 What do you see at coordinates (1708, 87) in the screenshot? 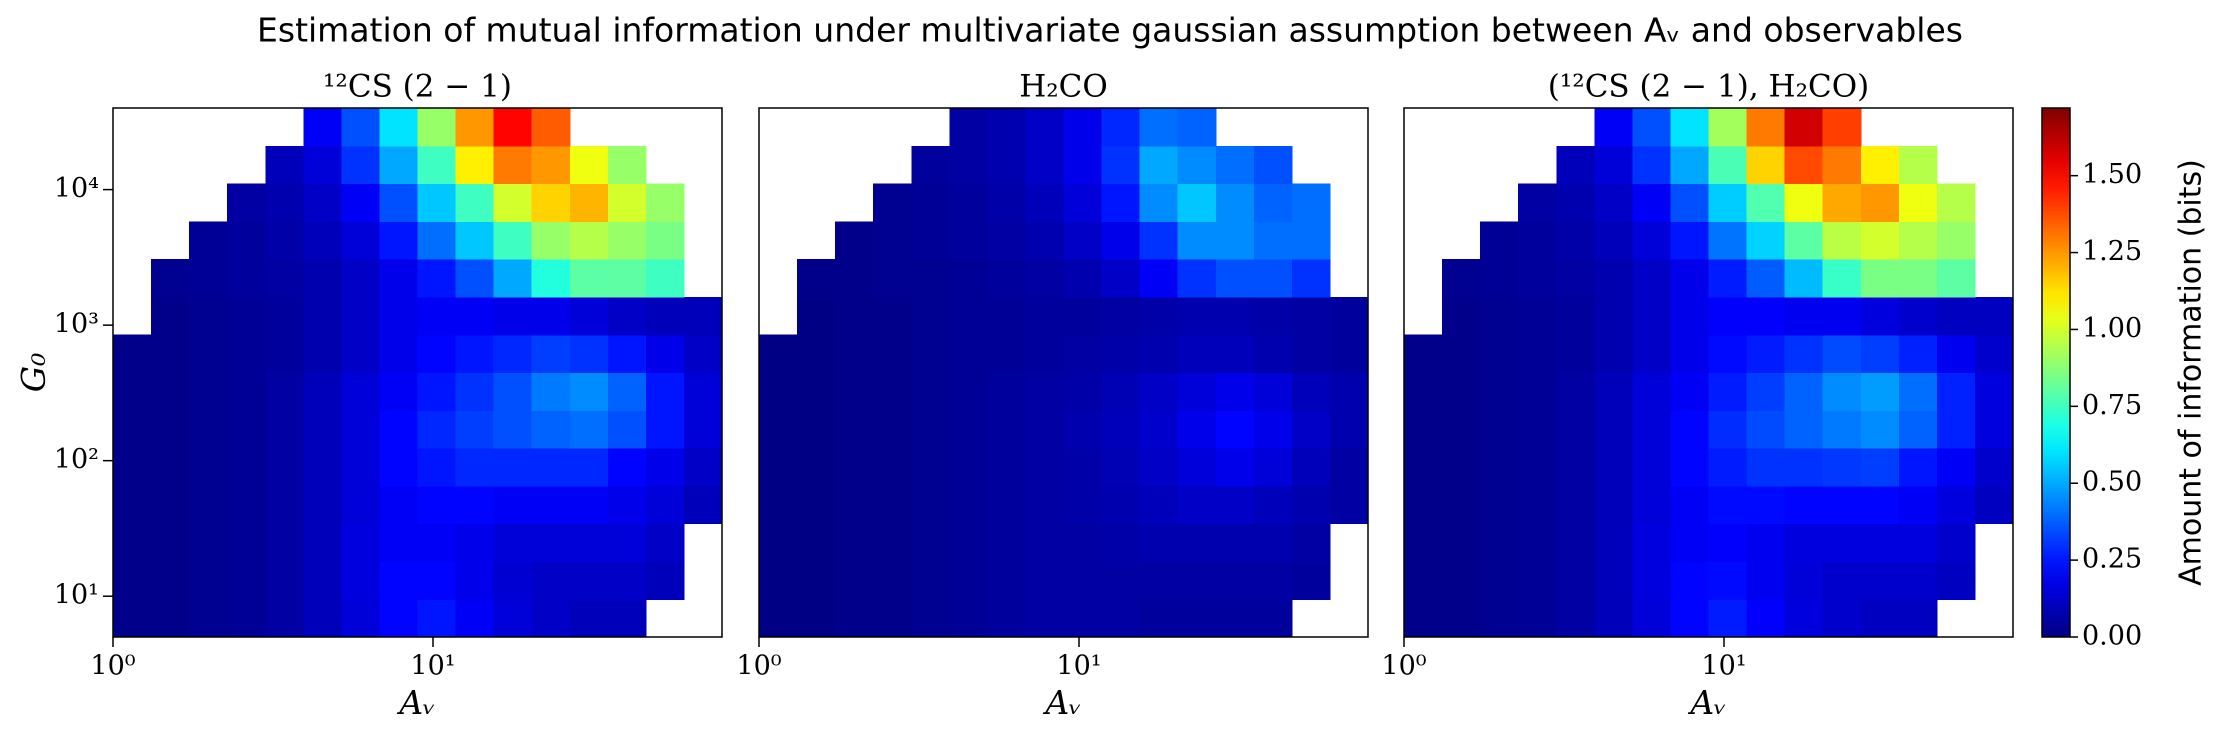
I see `panel-title: (¹²CS (2 − 1), H₂CO)` at bounding box center [1708, 87].